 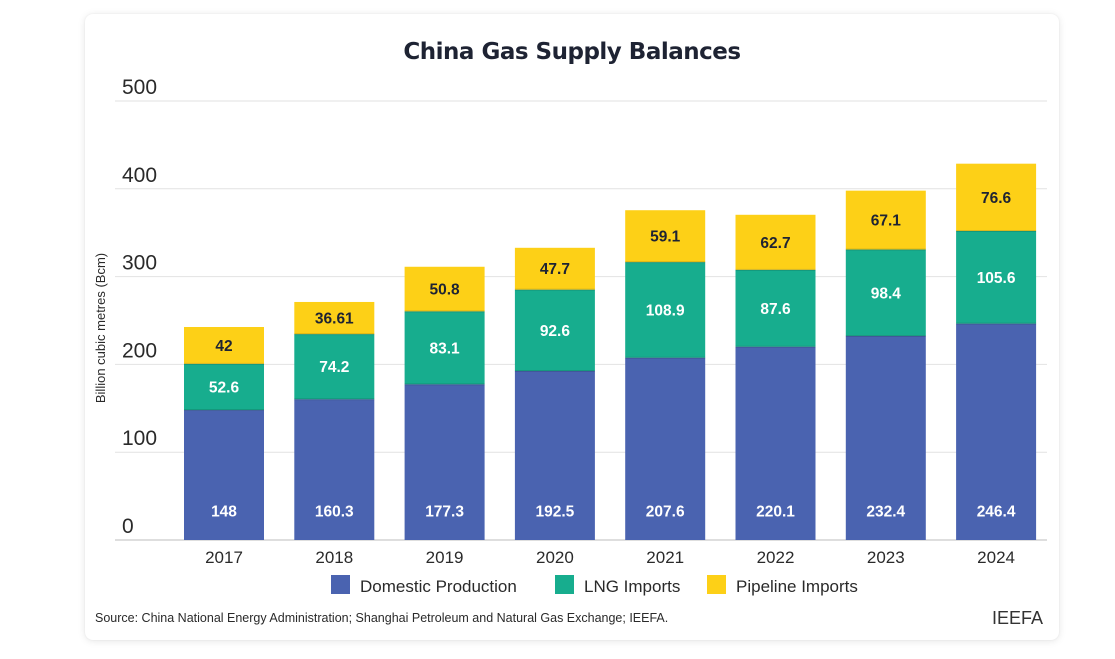 I want to click on bar-group: 220.1 87.6 62.7, so click(x=775, y=377).